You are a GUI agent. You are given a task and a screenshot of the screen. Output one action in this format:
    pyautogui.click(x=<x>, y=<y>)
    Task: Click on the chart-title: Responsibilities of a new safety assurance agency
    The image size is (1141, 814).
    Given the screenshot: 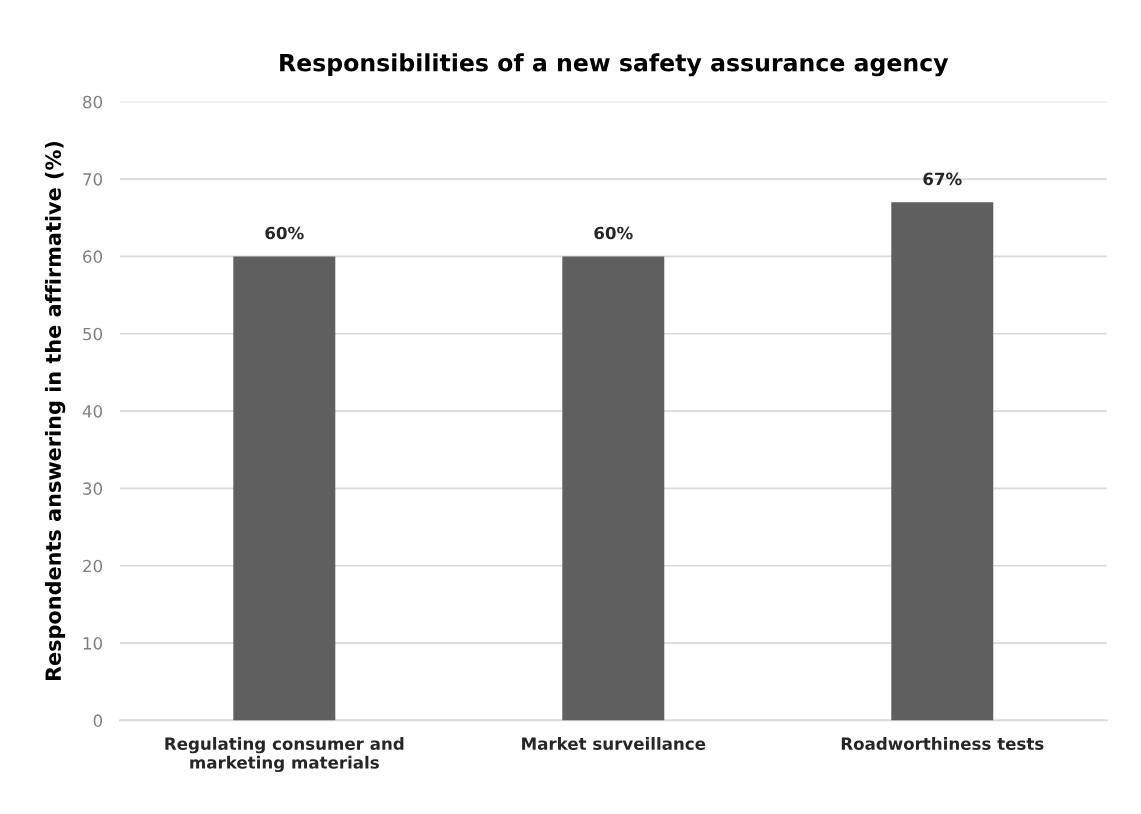 What is the action you would take?
    pyautogui.click(x=614, y=65)
    